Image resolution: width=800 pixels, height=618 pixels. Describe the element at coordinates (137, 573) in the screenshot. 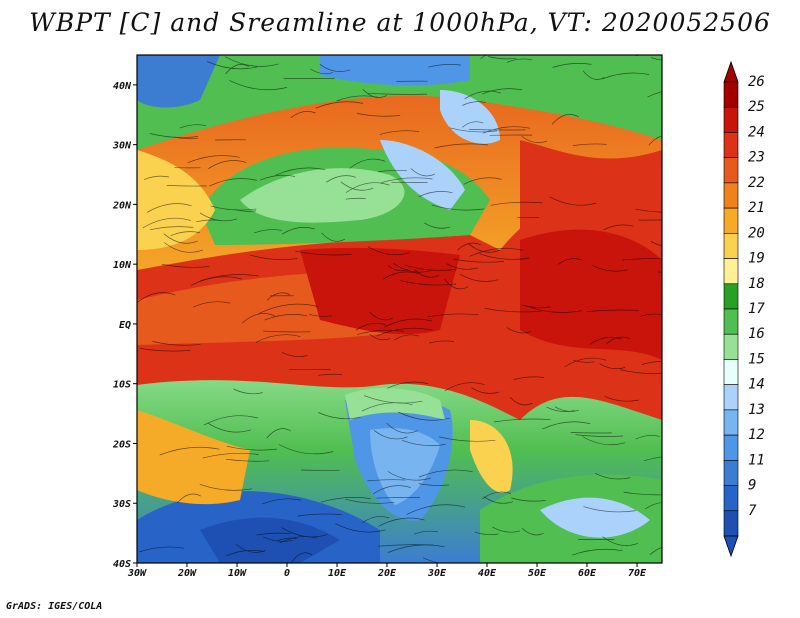

I see `lon-label: 30W` at that location.